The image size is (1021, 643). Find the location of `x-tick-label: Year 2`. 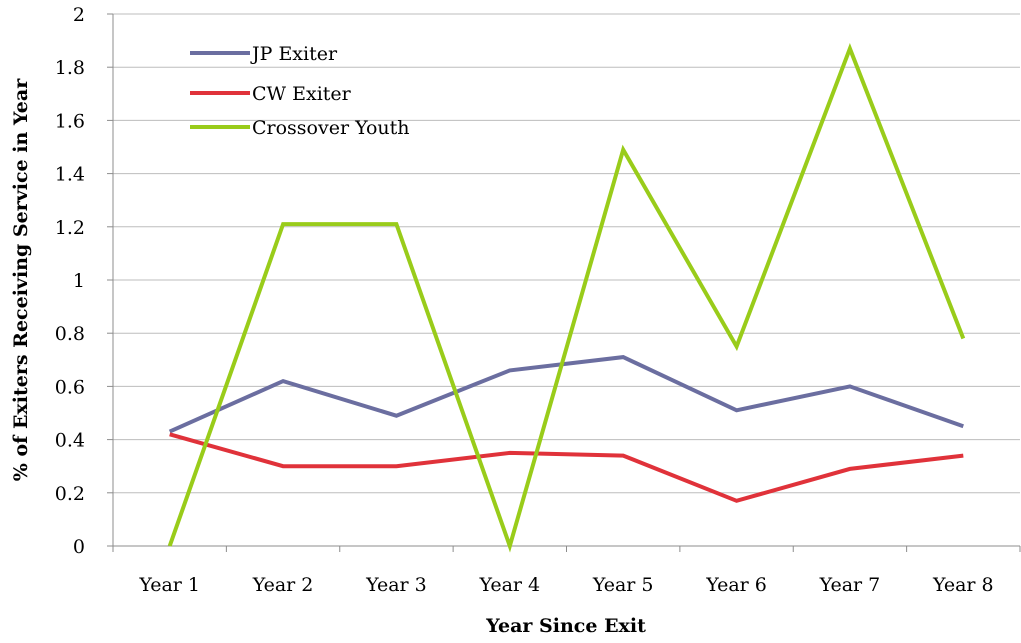

x-tick-label: Year 2 is located at coordinates (283, 585).